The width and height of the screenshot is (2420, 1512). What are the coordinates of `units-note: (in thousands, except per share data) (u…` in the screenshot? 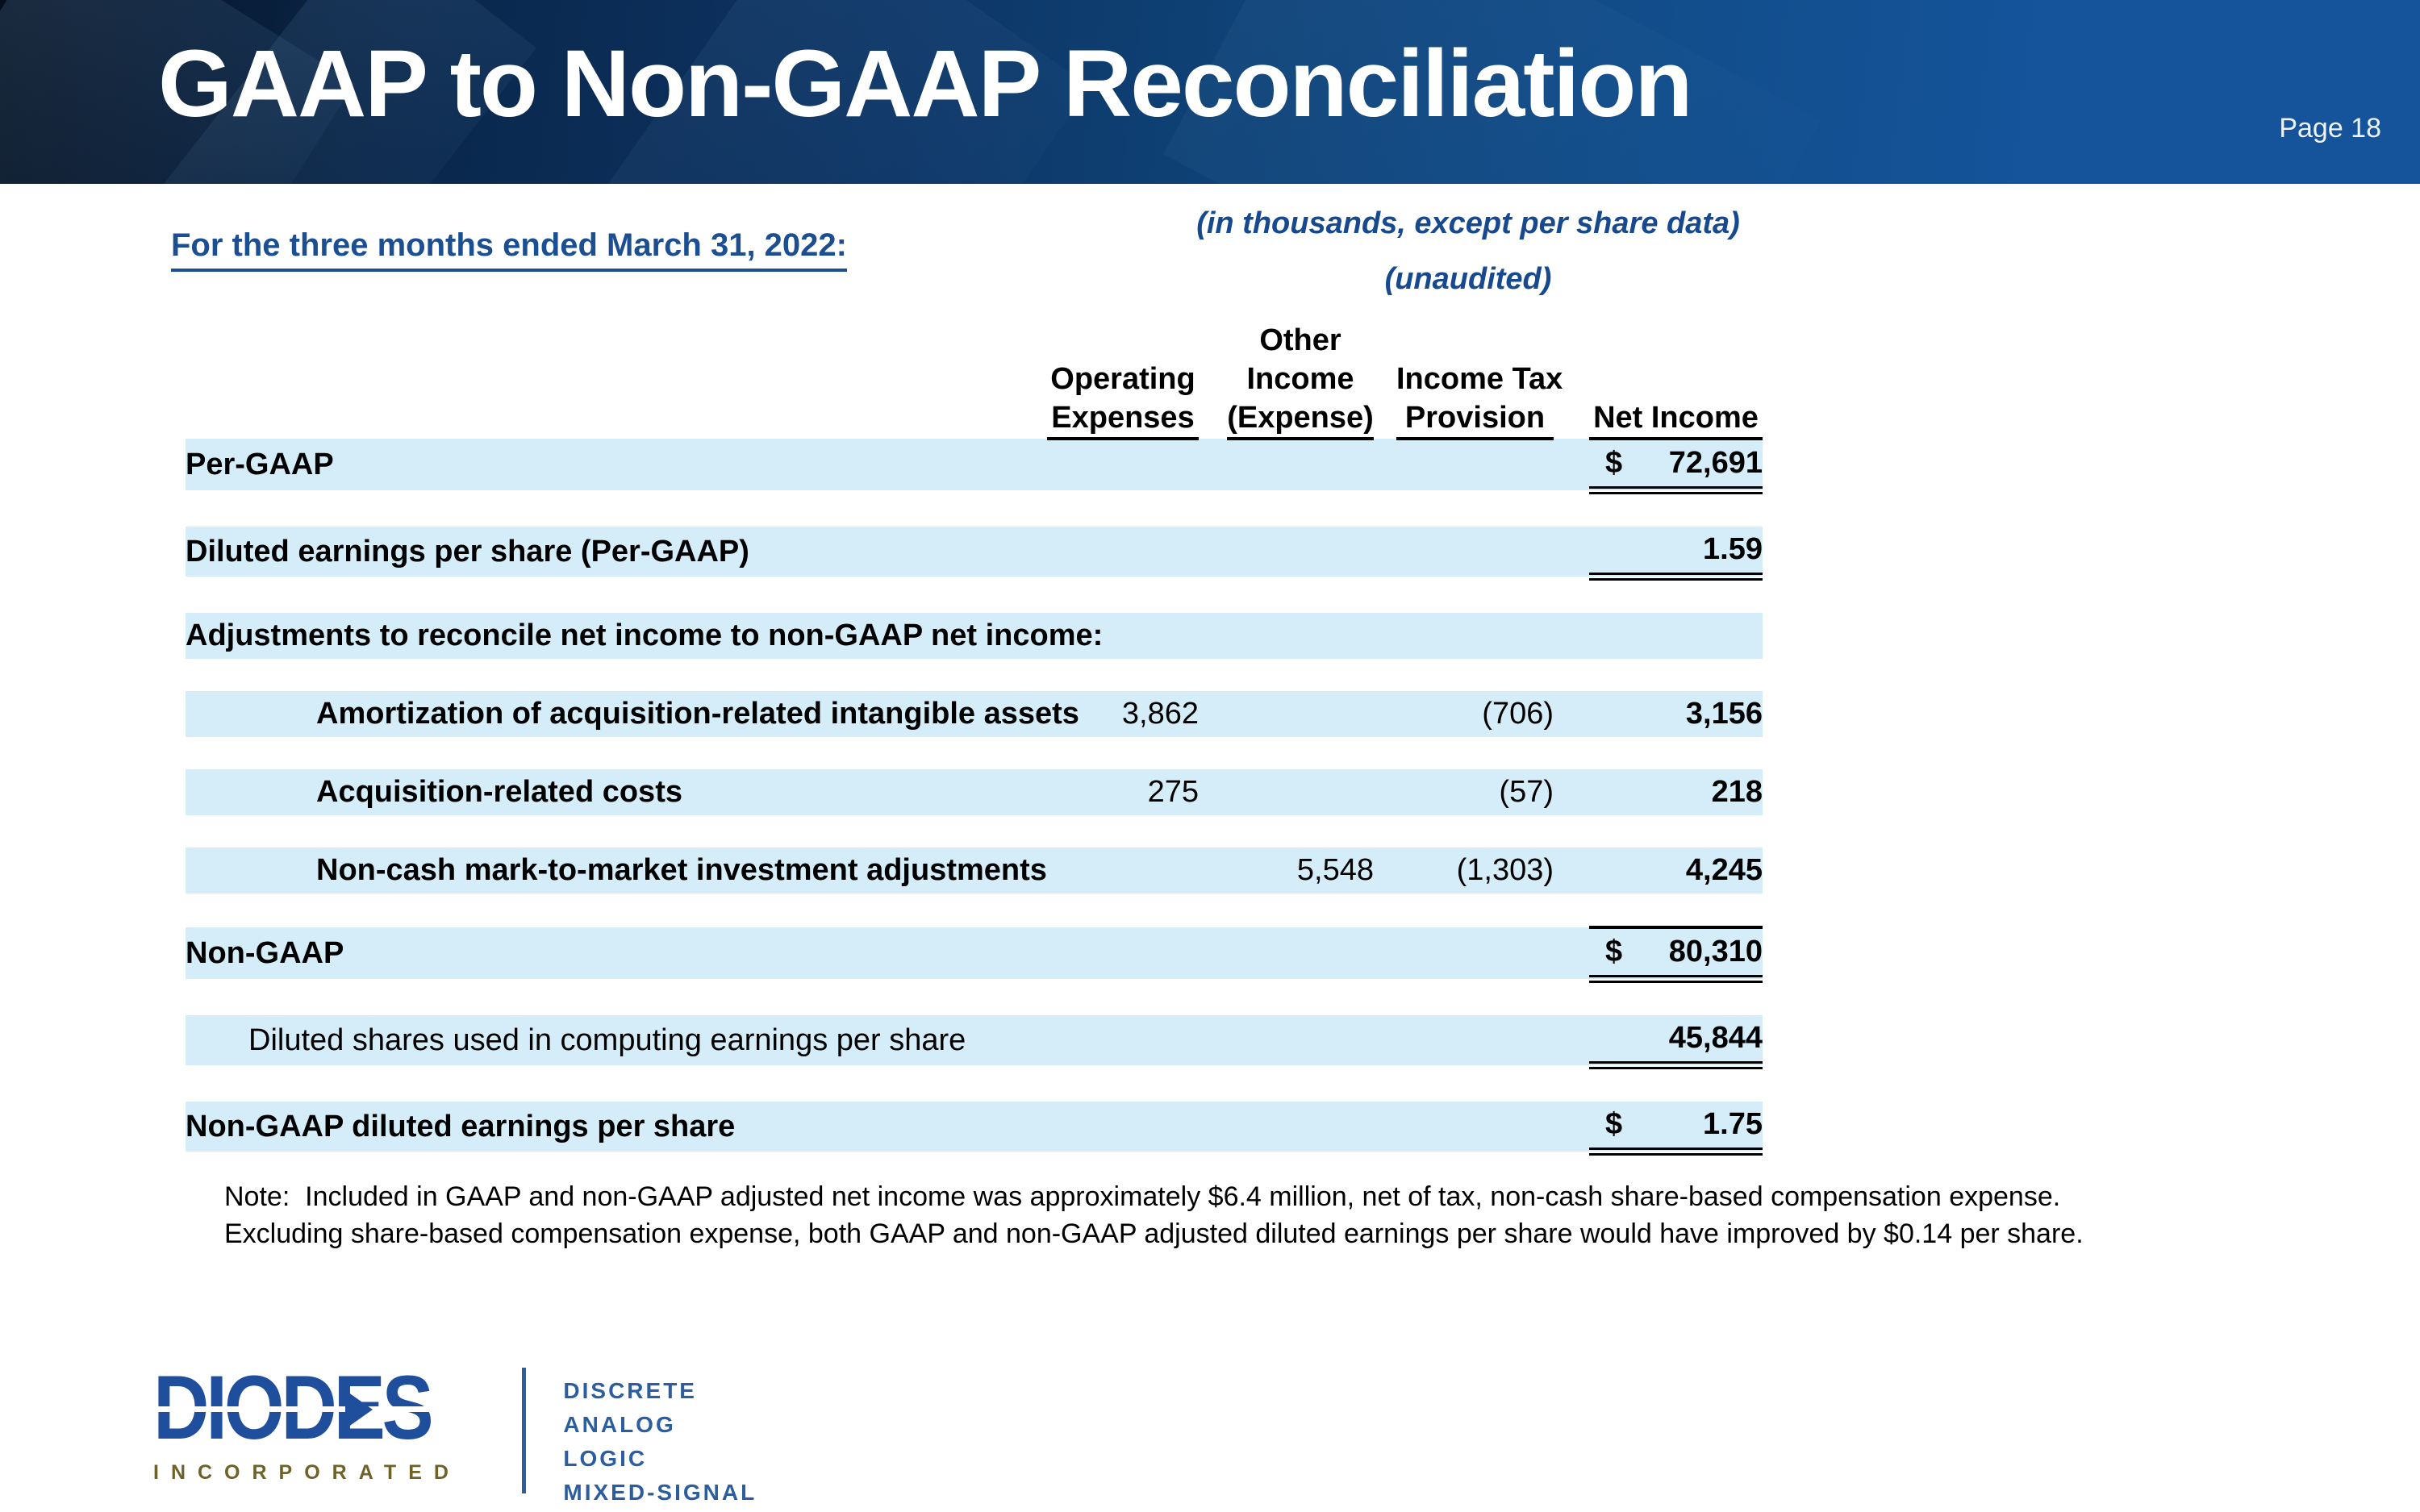 It's located at (1468, 251).